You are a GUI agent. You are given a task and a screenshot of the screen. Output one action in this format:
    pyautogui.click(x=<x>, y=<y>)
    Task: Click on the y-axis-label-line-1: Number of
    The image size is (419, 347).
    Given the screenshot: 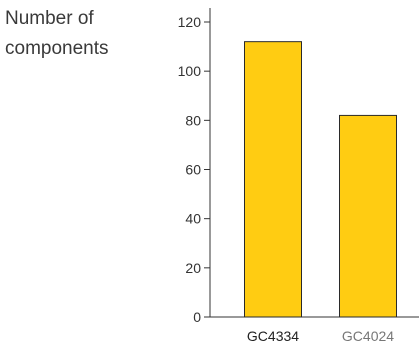 What is the action you would take?
    pyautogui.click(x=49, y=18)
    